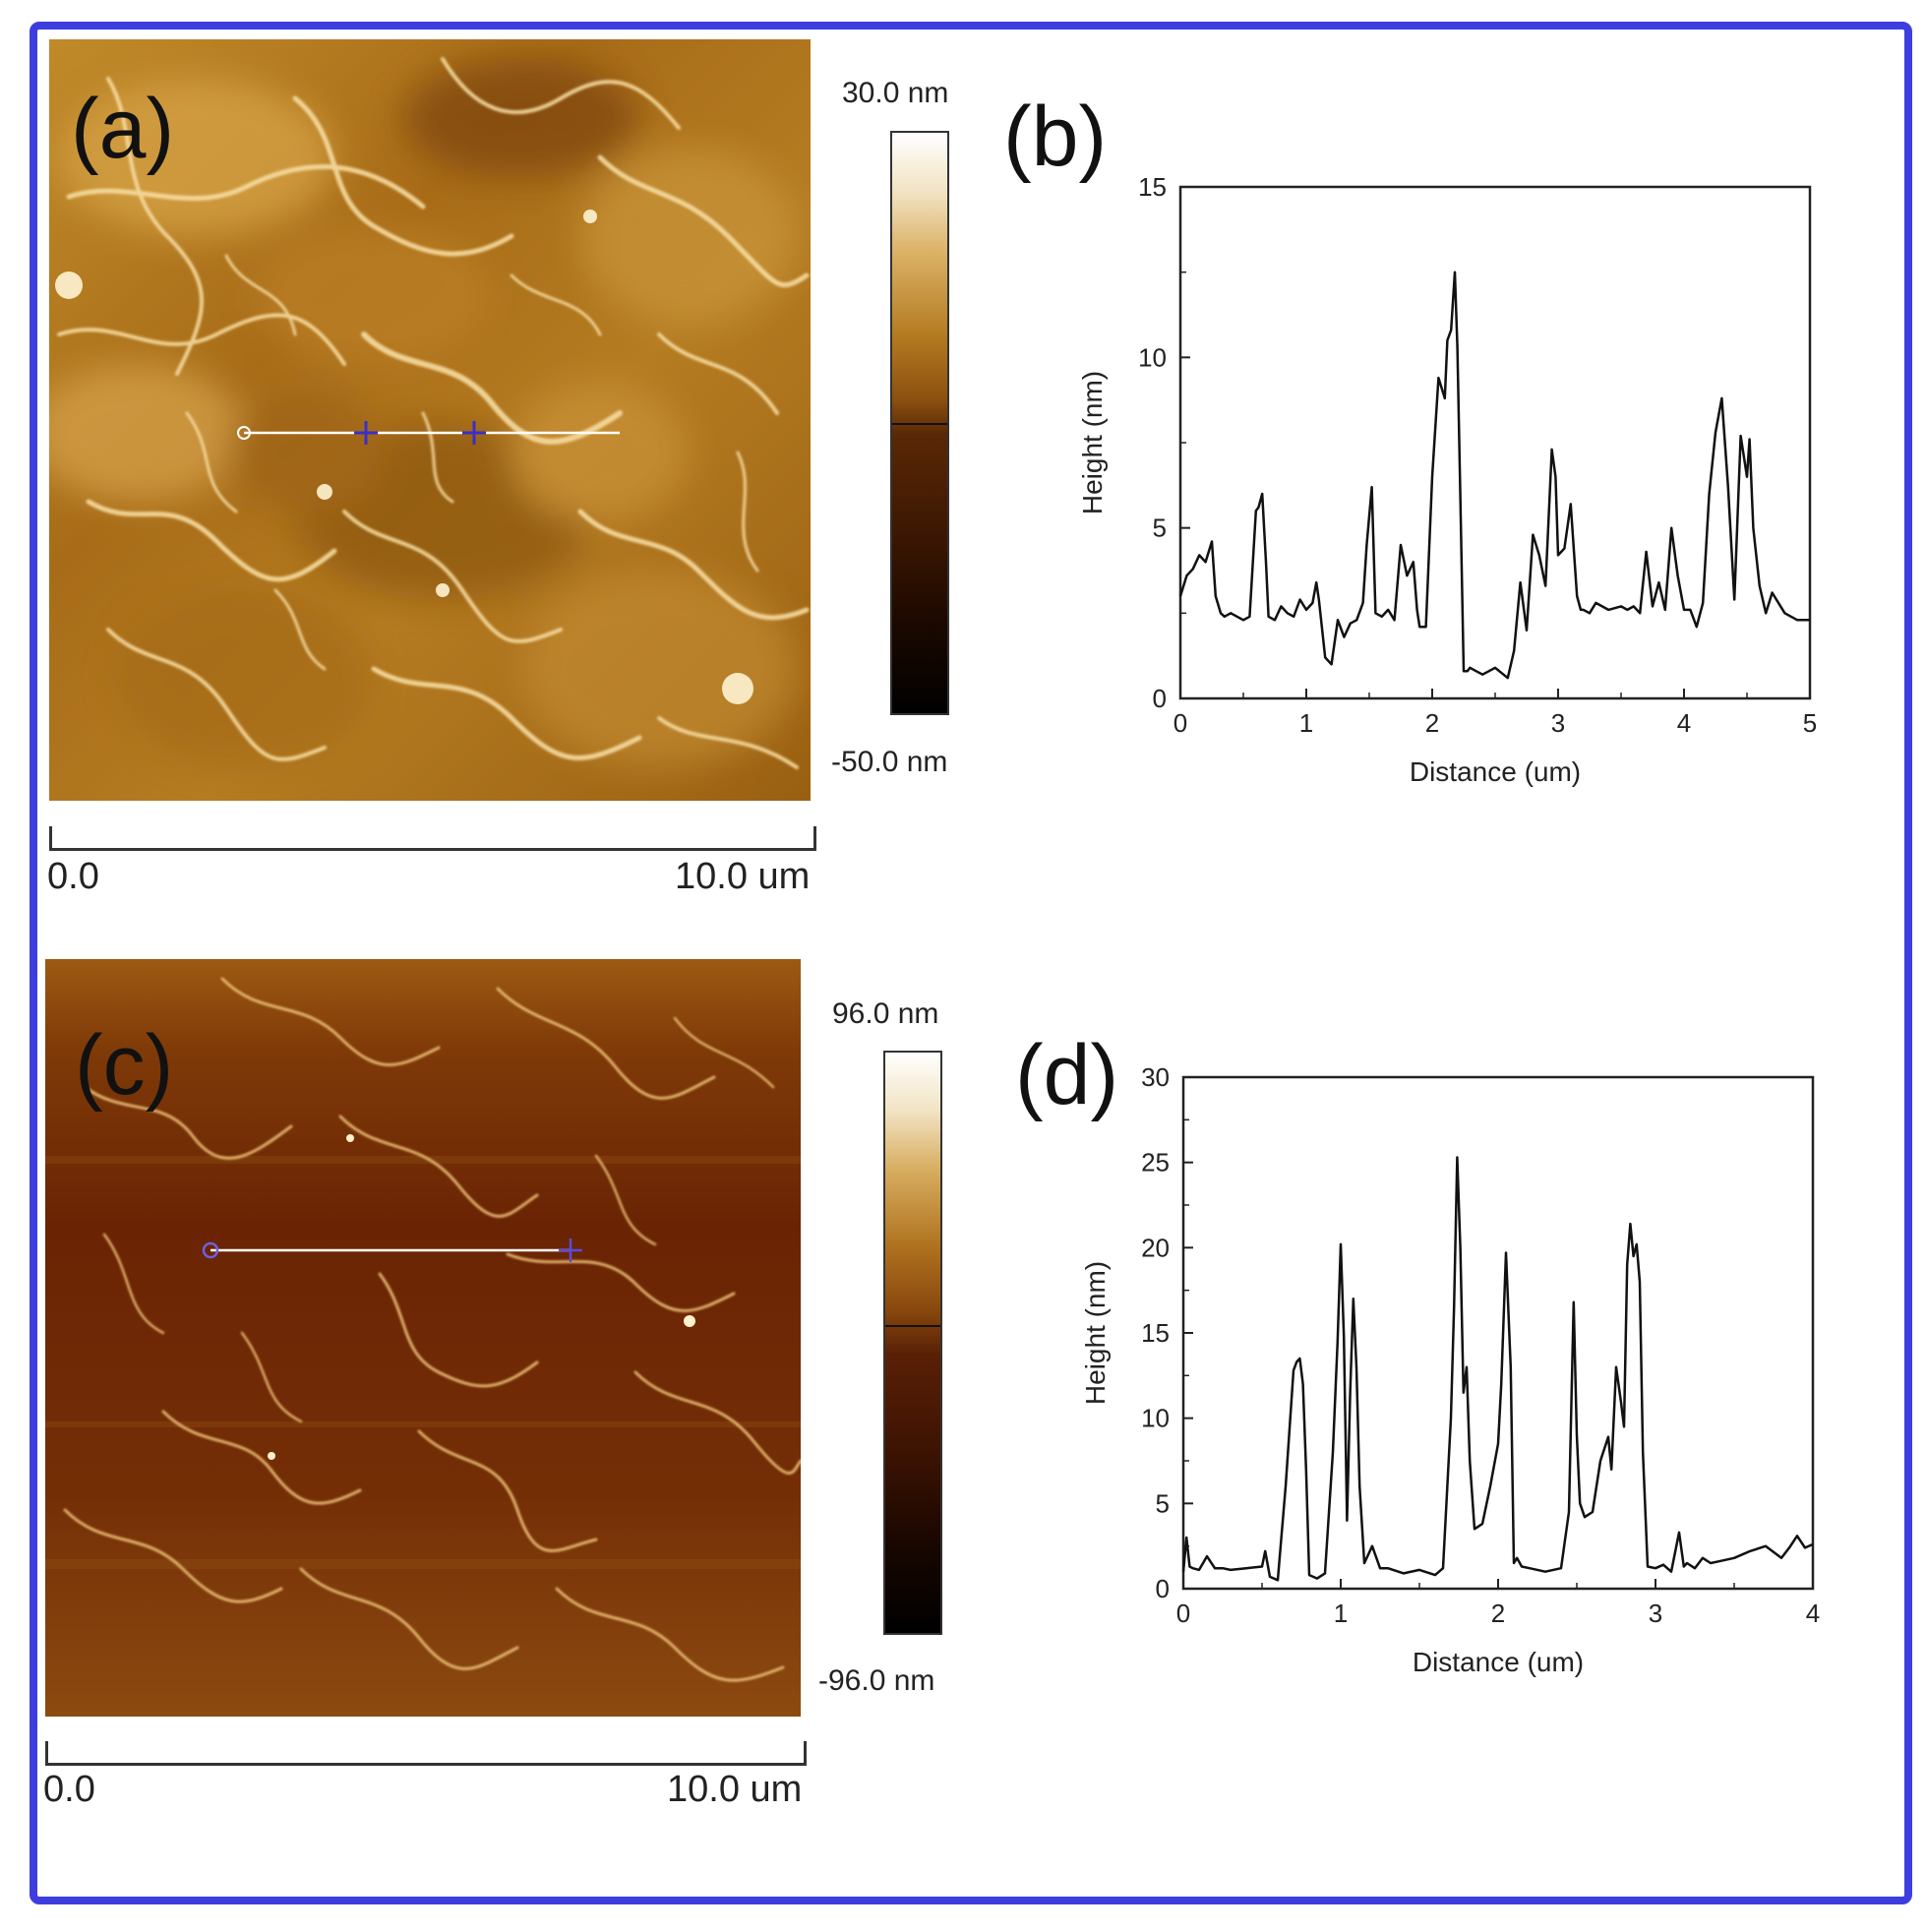  What do you see at coordinates (1155, 1162) in the screenshot?
I see `y-tick-label: 25` at bounding box center [1155, 1162].